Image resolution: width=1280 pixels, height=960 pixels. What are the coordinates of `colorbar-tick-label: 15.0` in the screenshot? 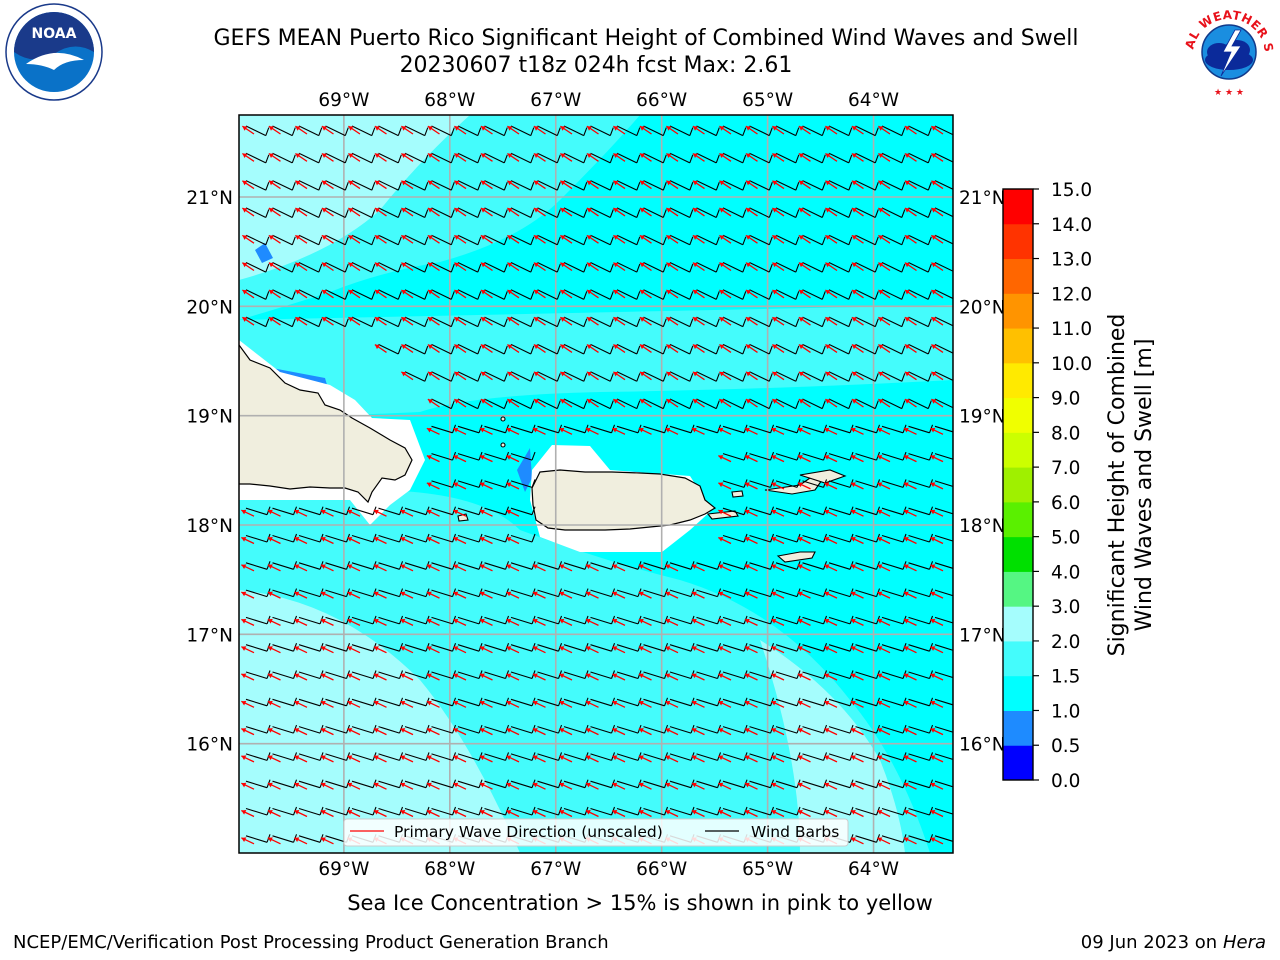 It's located at (1071, 190).